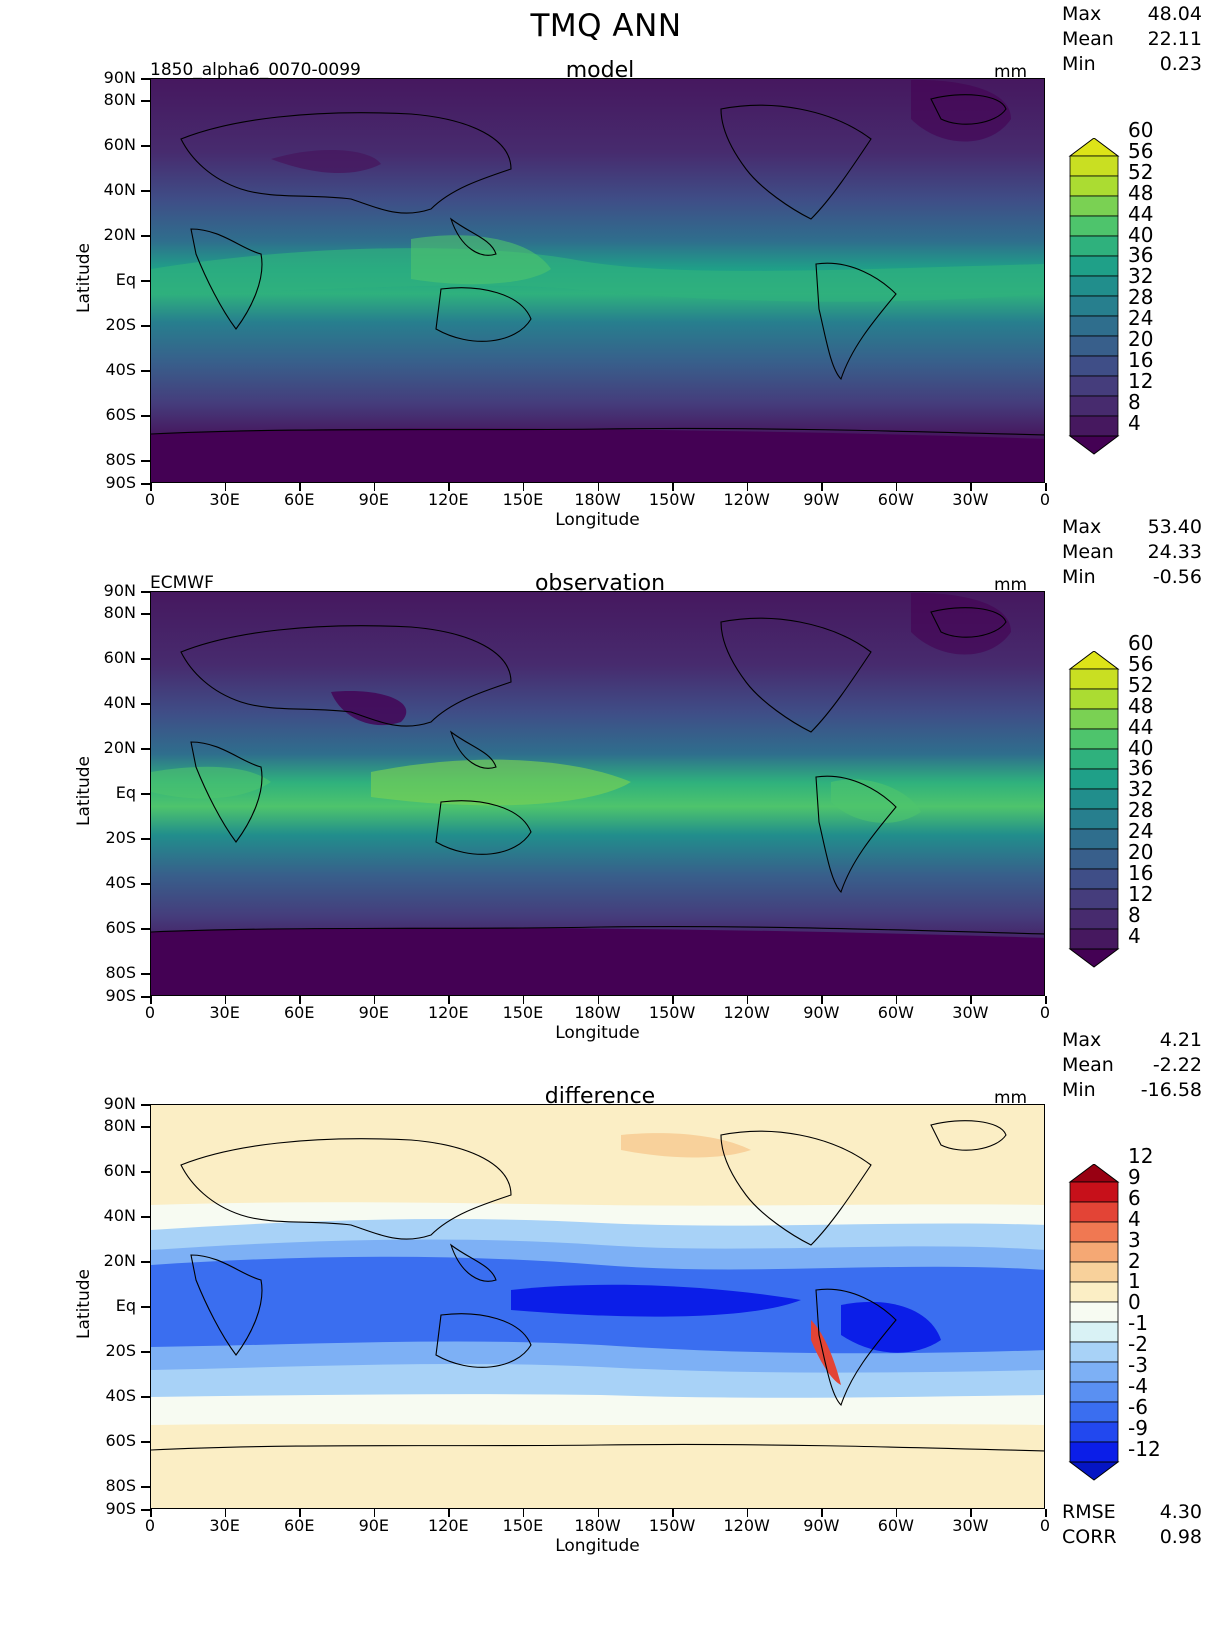 This screenshot has width=1212, height=1628. Describe the element at coordinates (1134, 1239) in the screenshot. I see `cbar-label: 3` at that location.